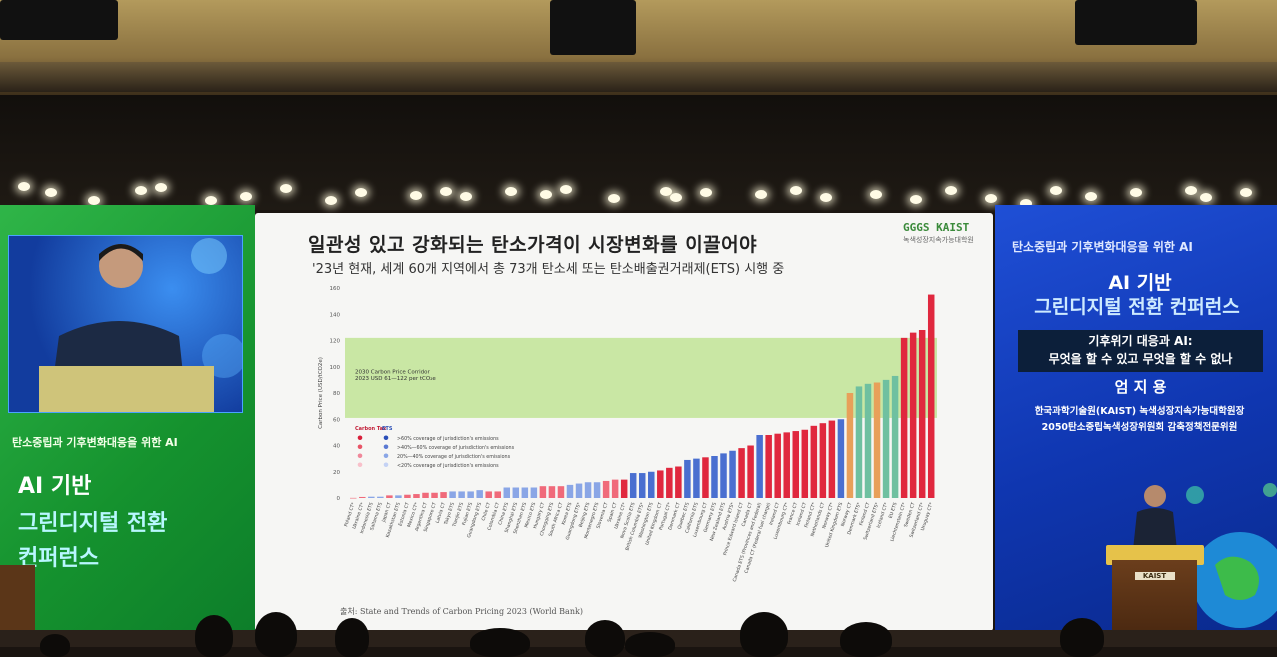 The image size is (1277, 657). What do you see at coordinates (936, 227) in the screenshot?
I see `kaist-logo: GGGS KAIST` at bounding box center [936, 227].